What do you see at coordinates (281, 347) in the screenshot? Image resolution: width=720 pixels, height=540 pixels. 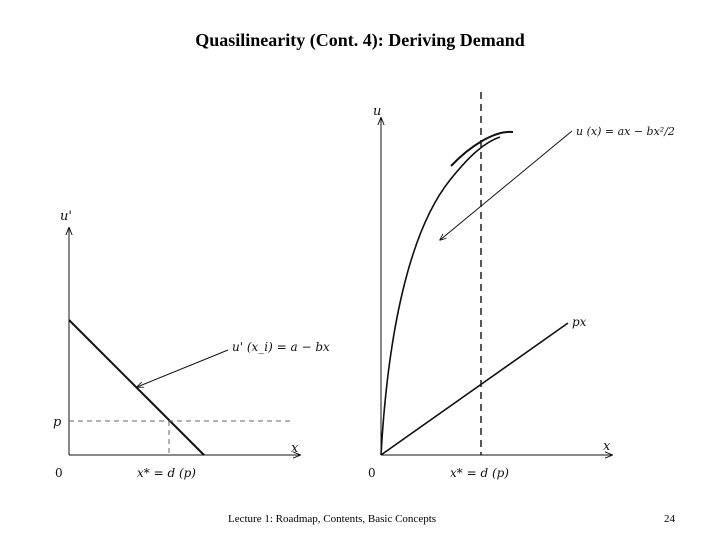 I see `marginal-utility-label: u' (x_i) = a − bx` at bounding box center [281, 347].